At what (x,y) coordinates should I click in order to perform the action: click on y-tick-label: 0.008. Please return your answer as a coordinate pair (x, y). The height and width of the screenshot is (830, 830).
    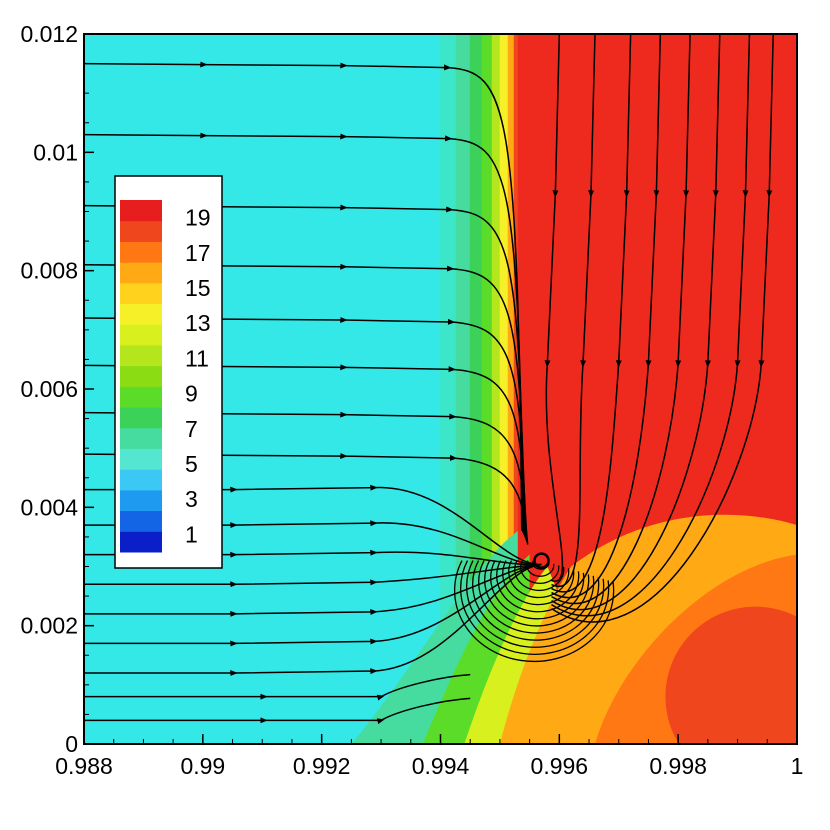
    Looking at the image, I should click on (49, 271).